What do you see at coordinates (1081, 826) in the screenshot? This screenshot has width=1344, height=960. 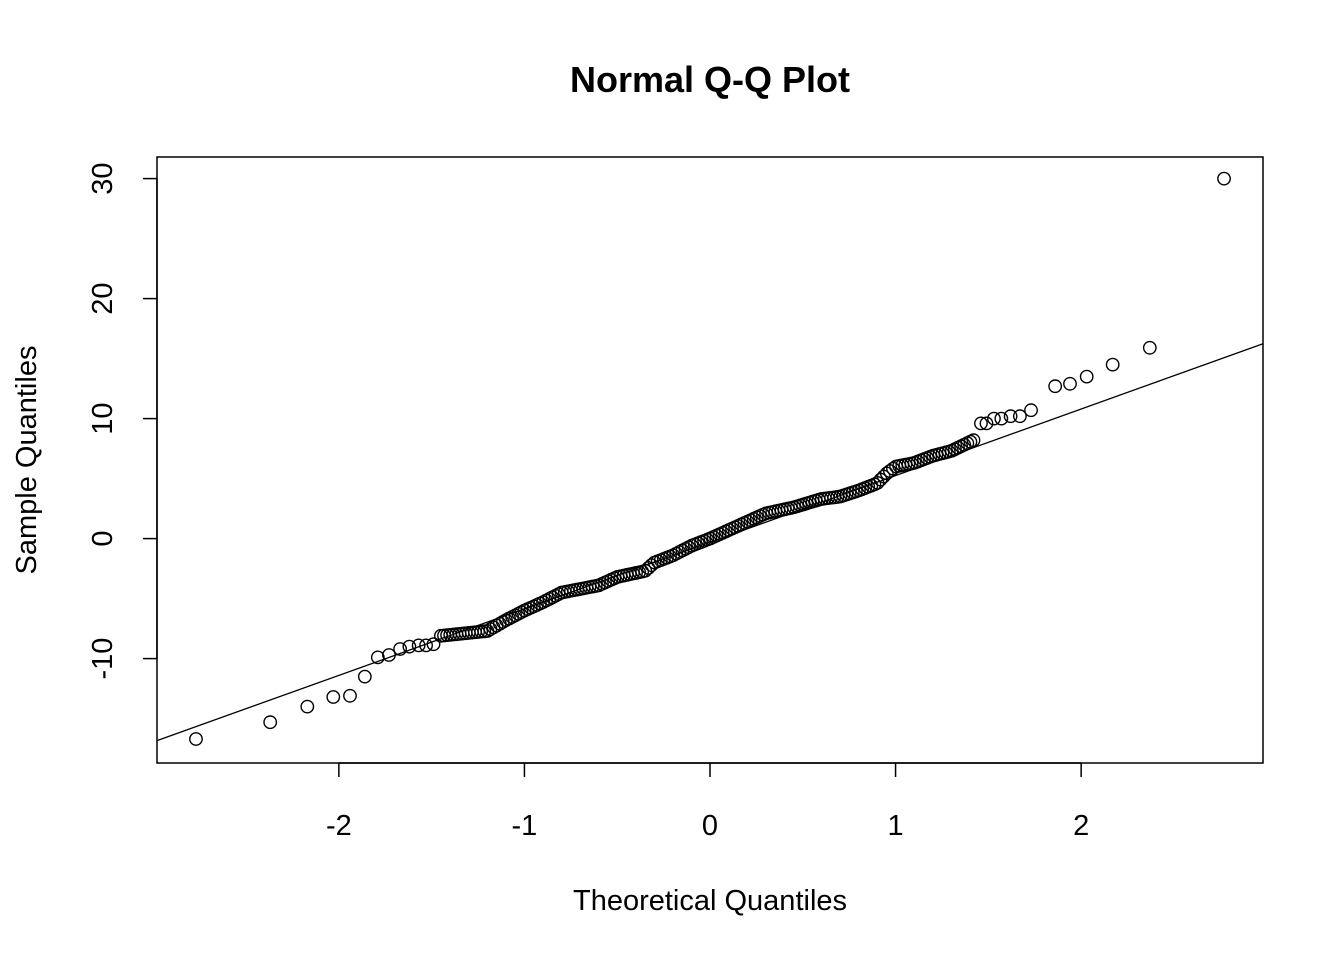 I see `x-tick-label: 2` at bounding box center [1081, 826].